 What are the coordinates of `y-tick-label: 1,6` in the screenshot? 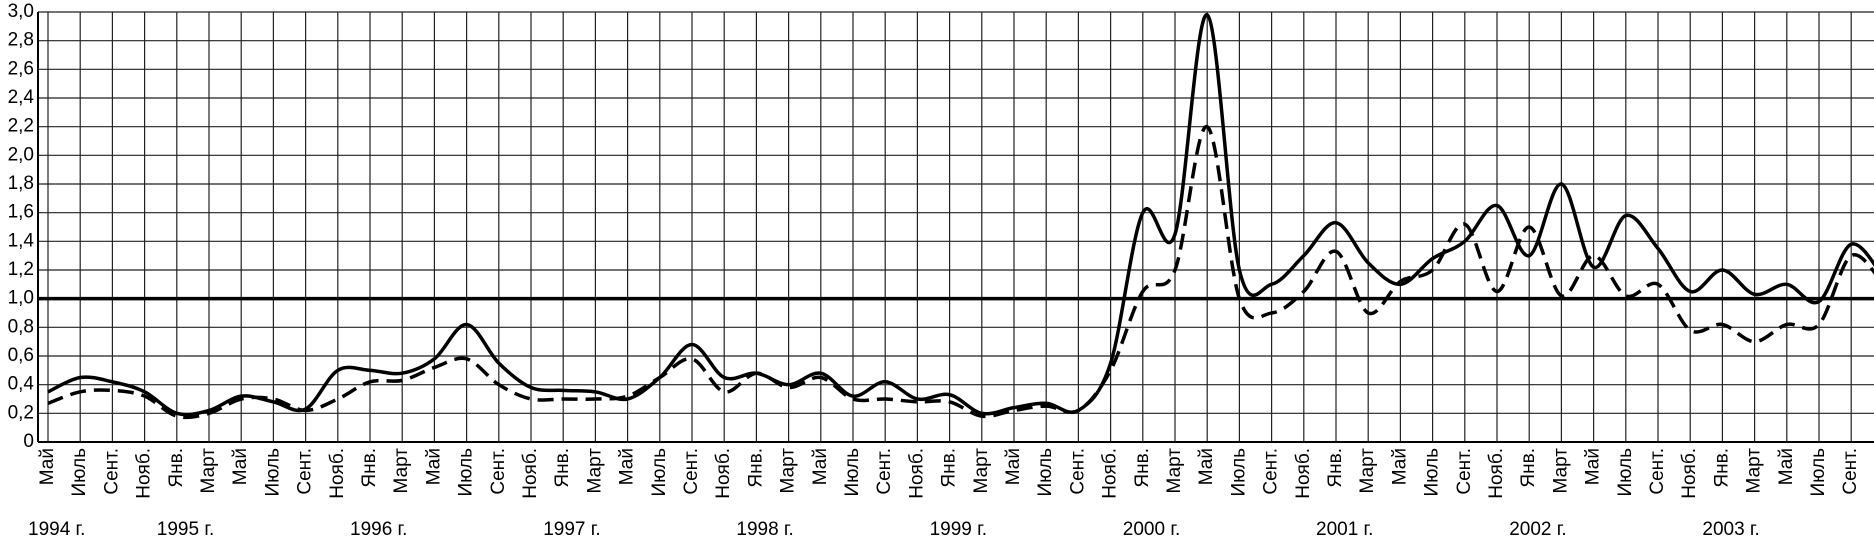 It's located at (21, 212).